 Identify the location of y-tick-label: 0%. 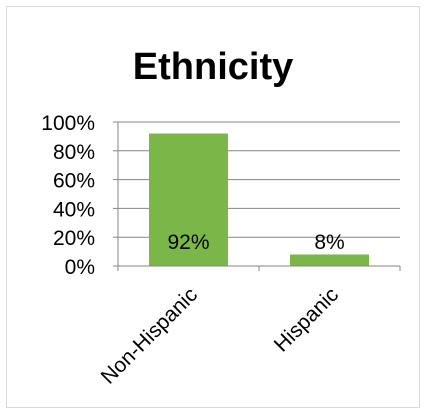
(80, 267).